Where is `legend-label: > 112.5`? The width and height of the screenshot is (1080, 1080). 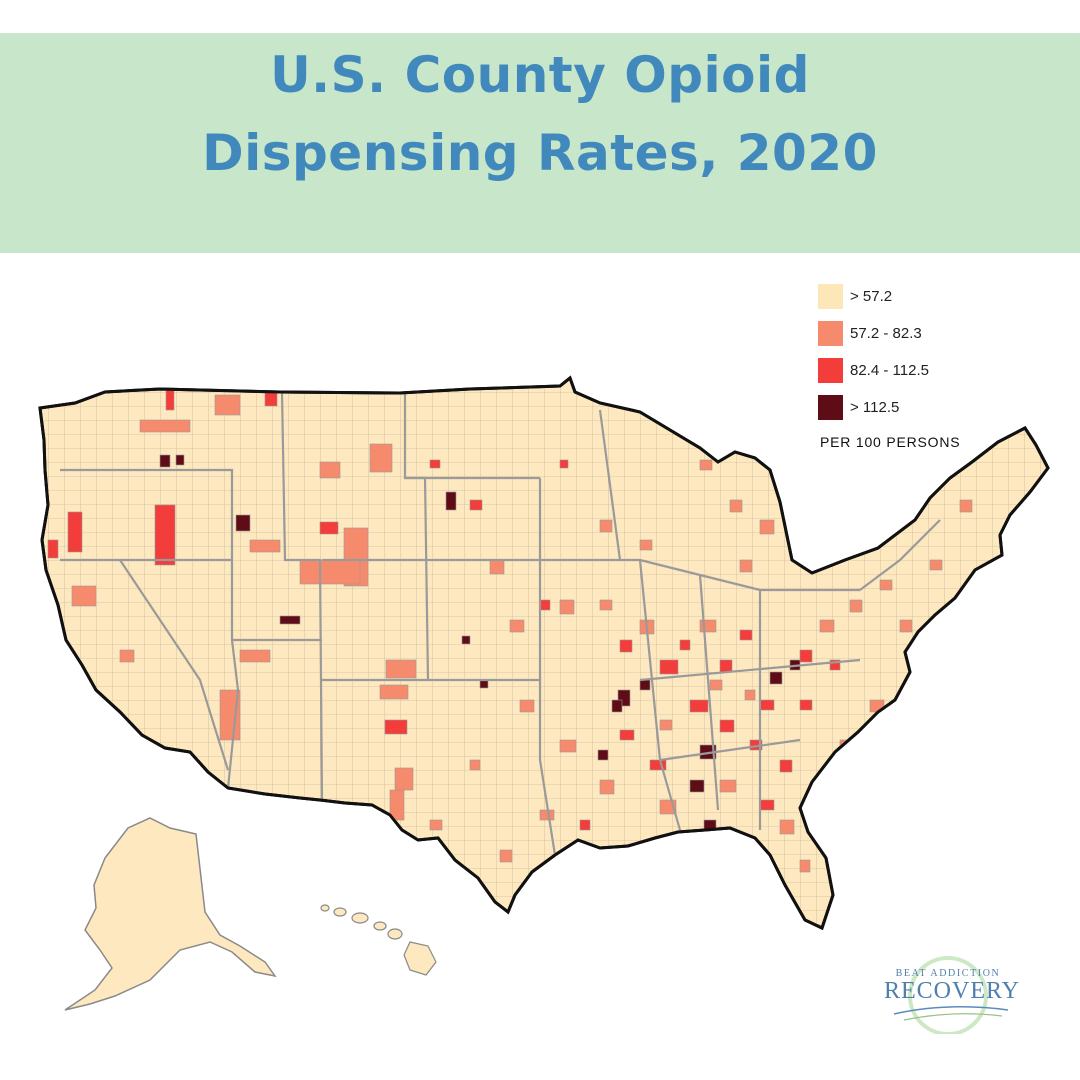 legend-label: > 112.5 is located at coordinates (875, 407).